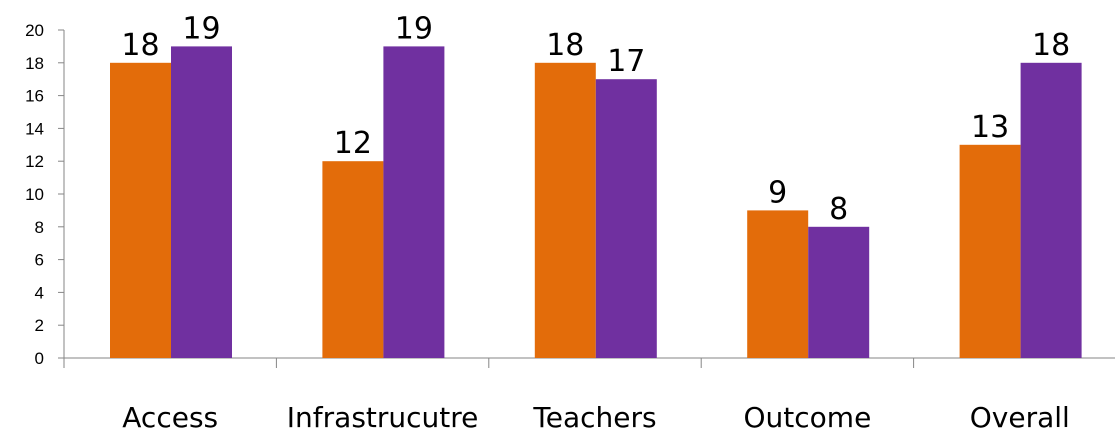 The image size is (1115, 430). What do you see at coordinates (777, 192) in the screenshot?
I see `data-label: 9` at bounding box center [777, 192].